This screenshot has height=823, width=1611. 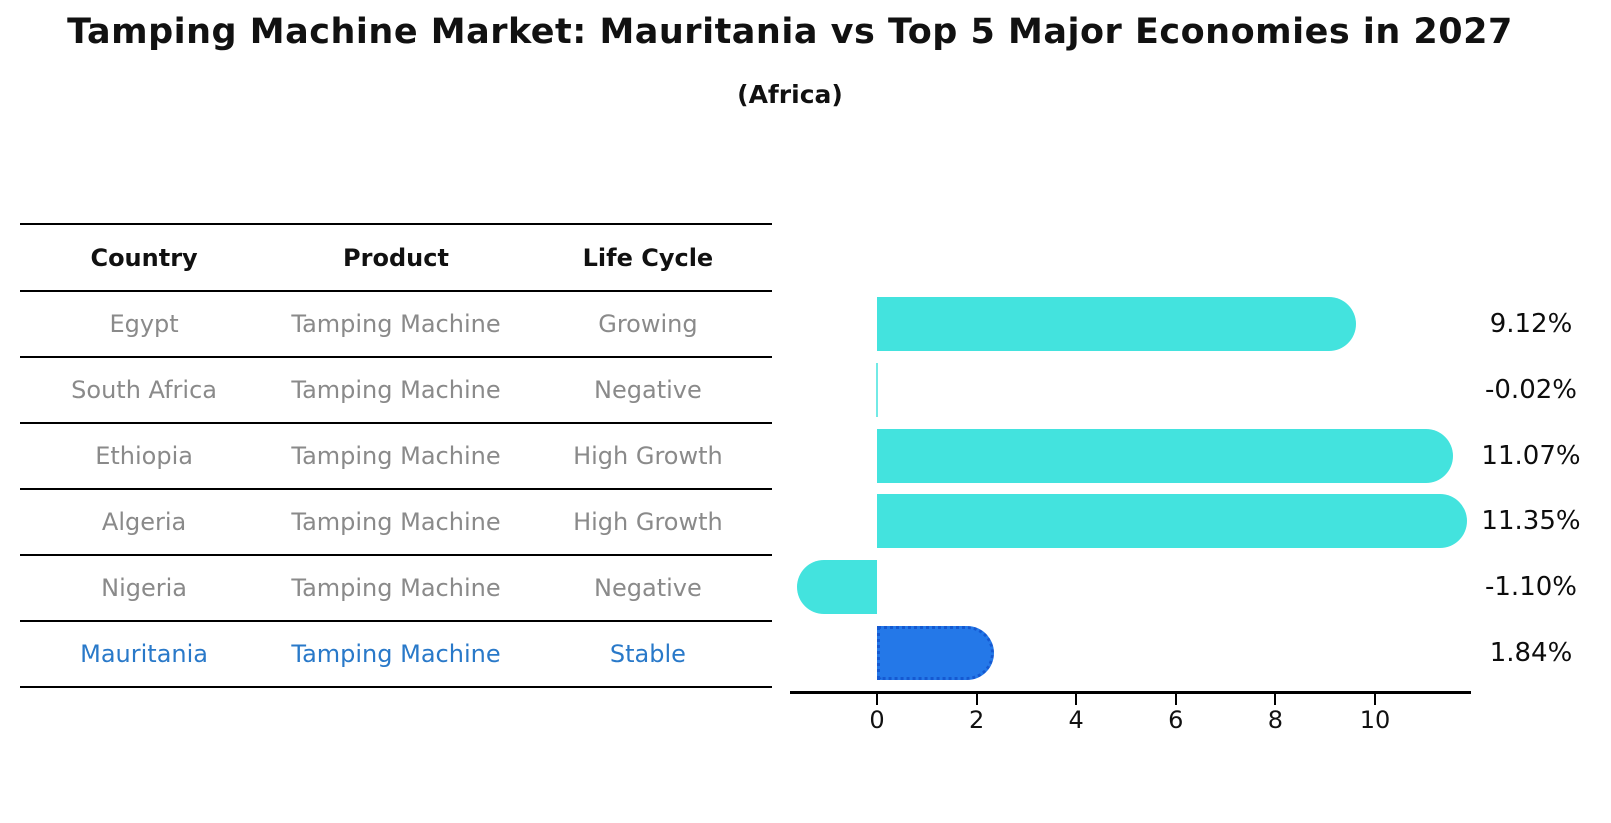 I want to click on x-axis-tick-label: 6, so click(x=1176, y=720).